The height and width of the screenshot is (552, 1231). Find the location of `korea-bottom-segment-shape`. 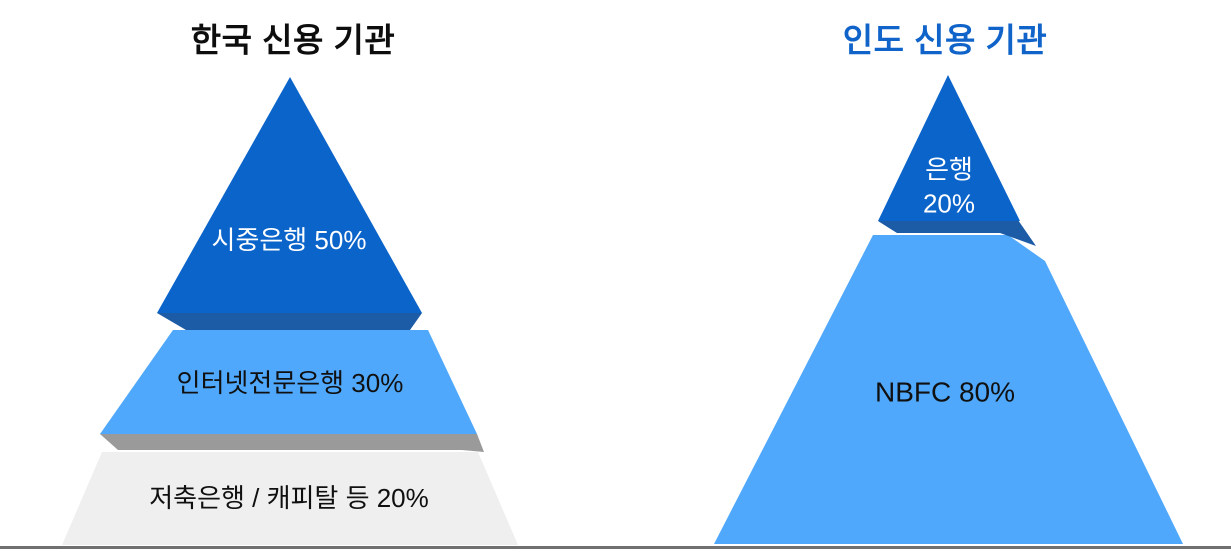

korea-bottom-segment-shape is located at coordinates (290, 498).